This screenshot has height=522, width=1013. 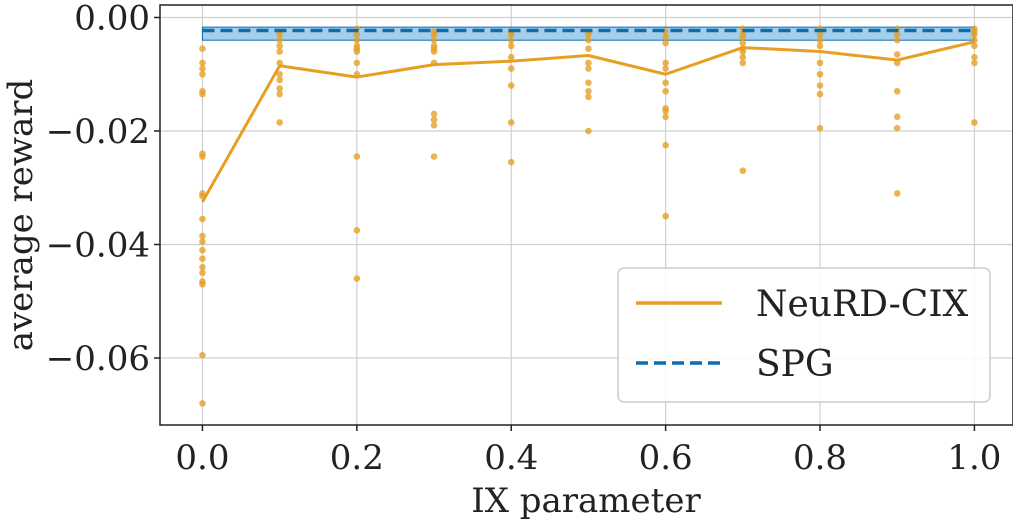 I want to click on y-axis-label: average reward, so click(x=21, y=215).